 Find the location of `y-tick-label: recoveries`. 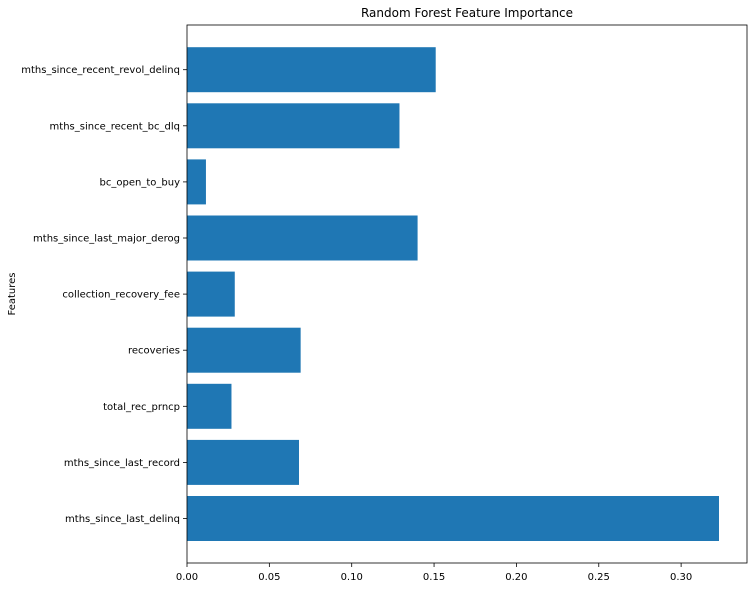

y-tick-label: recoveries is located at coordinates (154, 351).